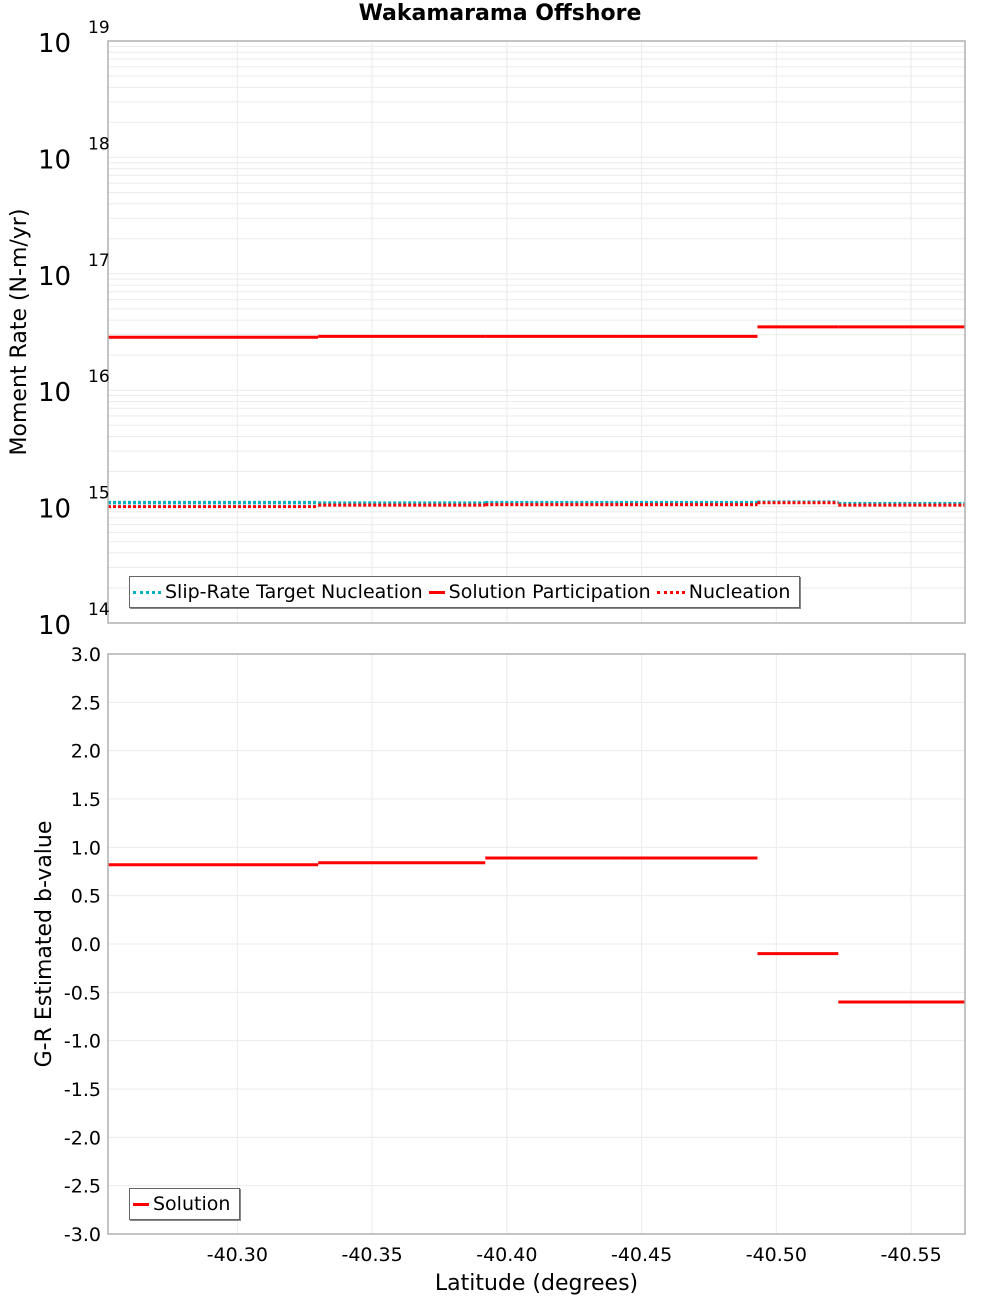  I want to click on legend-item-solution-participation: Solution Participation, so click(539, 592).